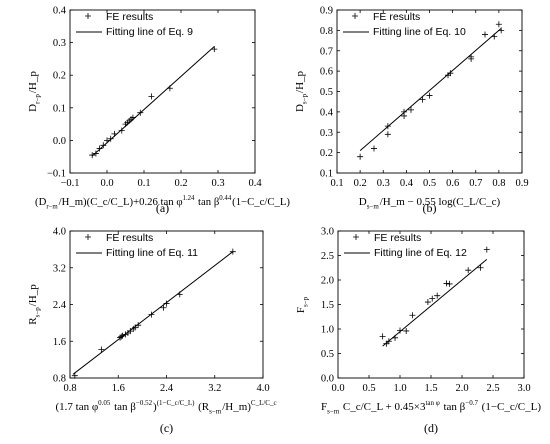  What do you see at coordinates (475, 183) in the screenshot?
I see `x-tick-label: 0.7` at bounding box center [475, 183].